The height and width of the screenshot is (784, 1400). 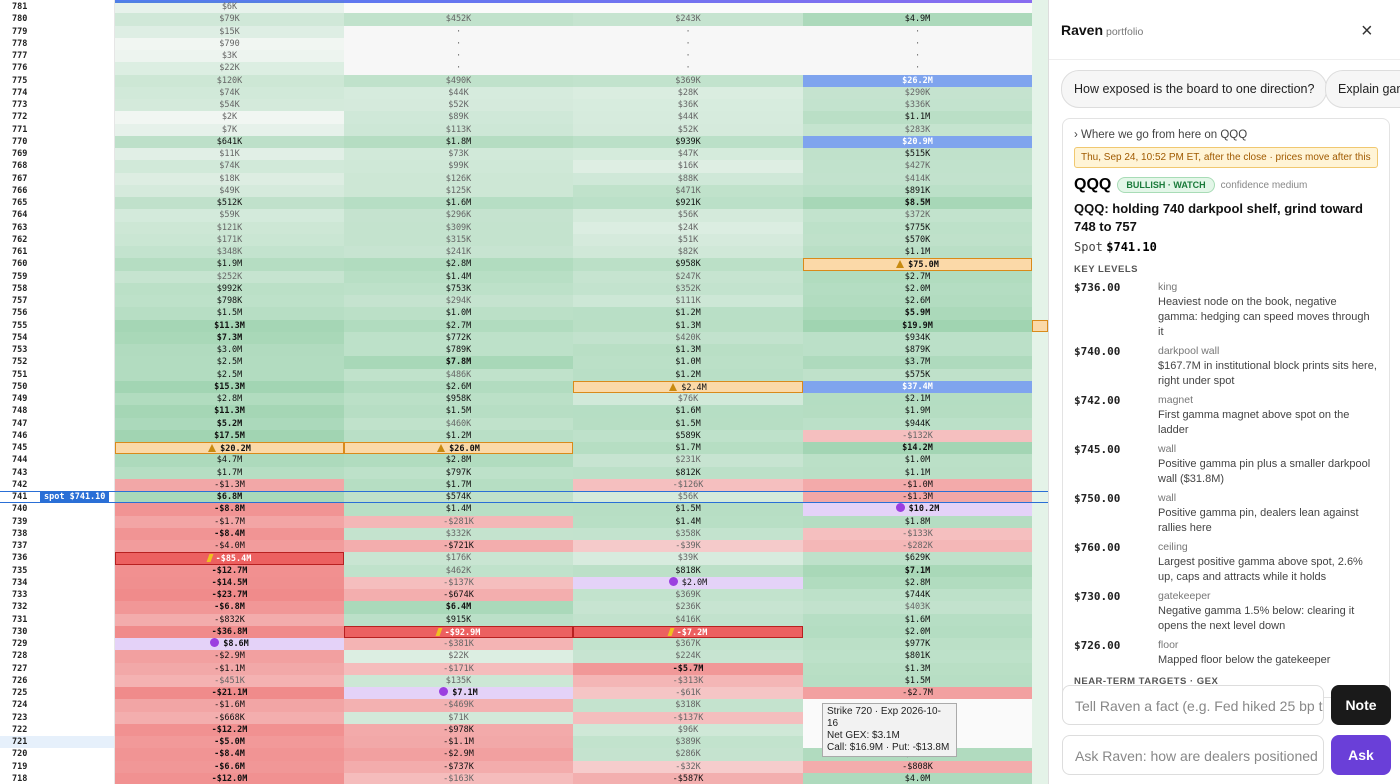 I want to click on grid-cell: $1.9M, so click(x=229, y=264).